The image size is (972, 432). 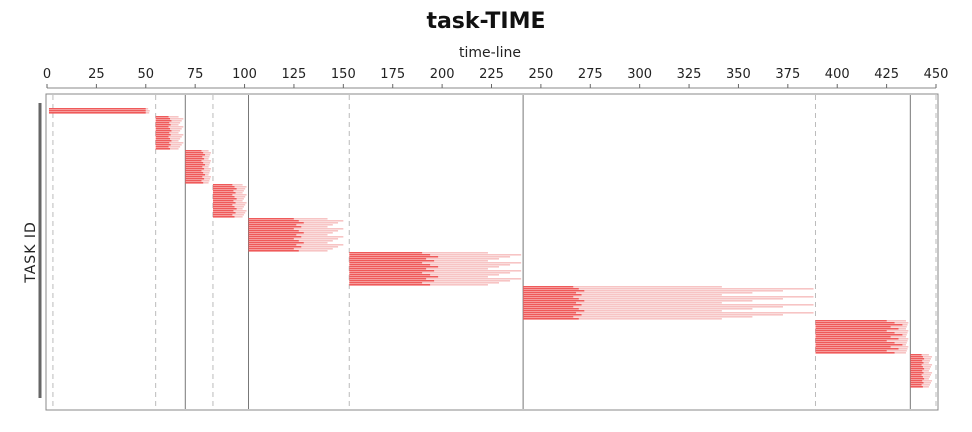 I want to click on x-tick-label: 75, so click(x=195, y=74).